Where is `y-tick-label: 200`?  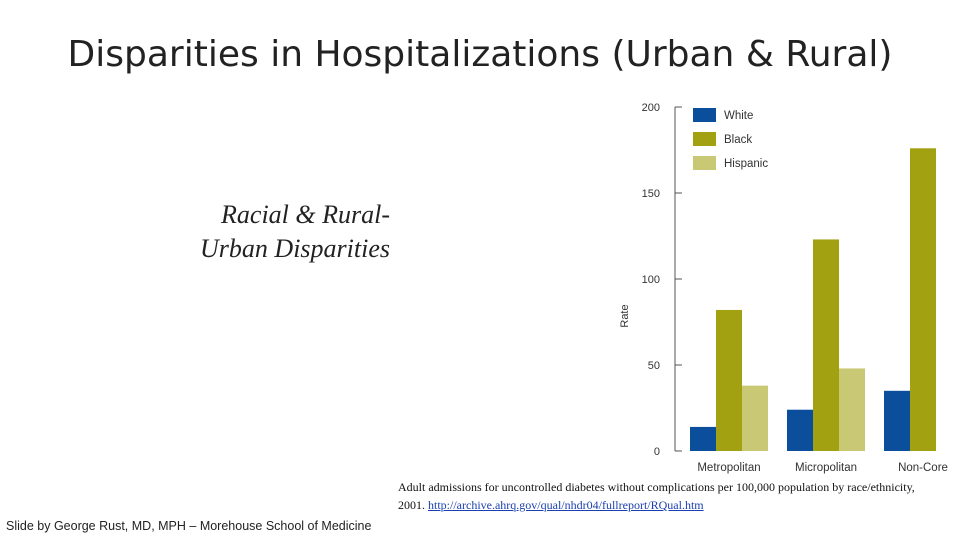 y-tick-label: 200 is located at coordinates (651, 108).